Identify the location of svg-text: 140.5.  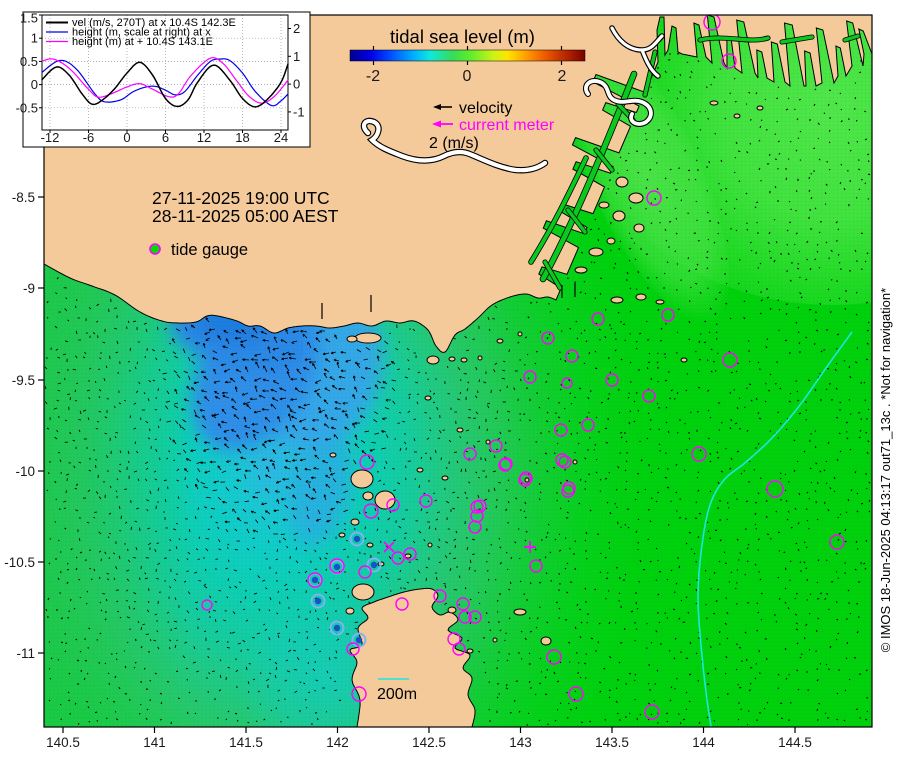
(63, 742).